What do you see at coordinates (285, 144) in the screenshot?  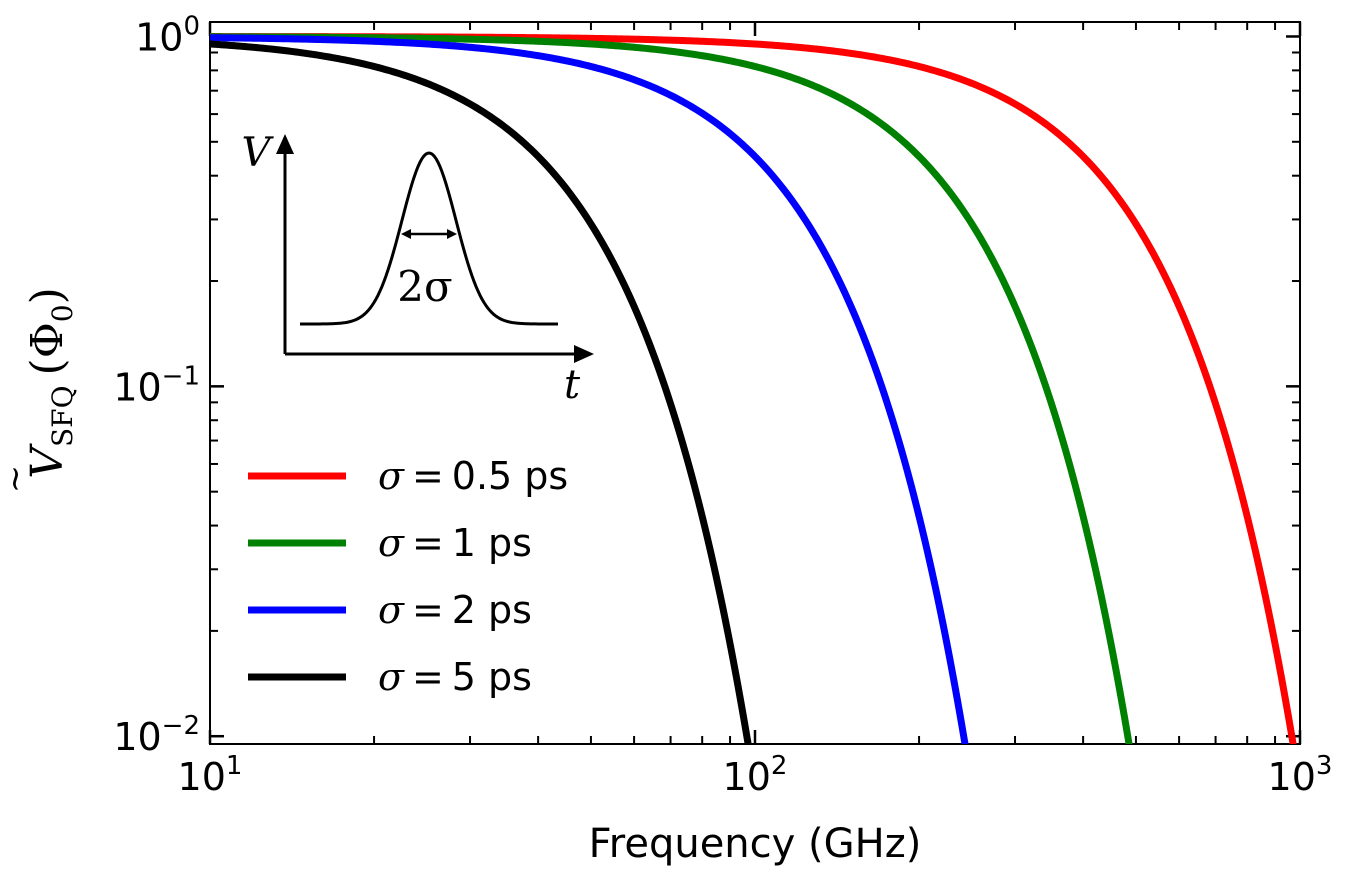 I see `inset-y-arrow` at bounding box center [285, 144].